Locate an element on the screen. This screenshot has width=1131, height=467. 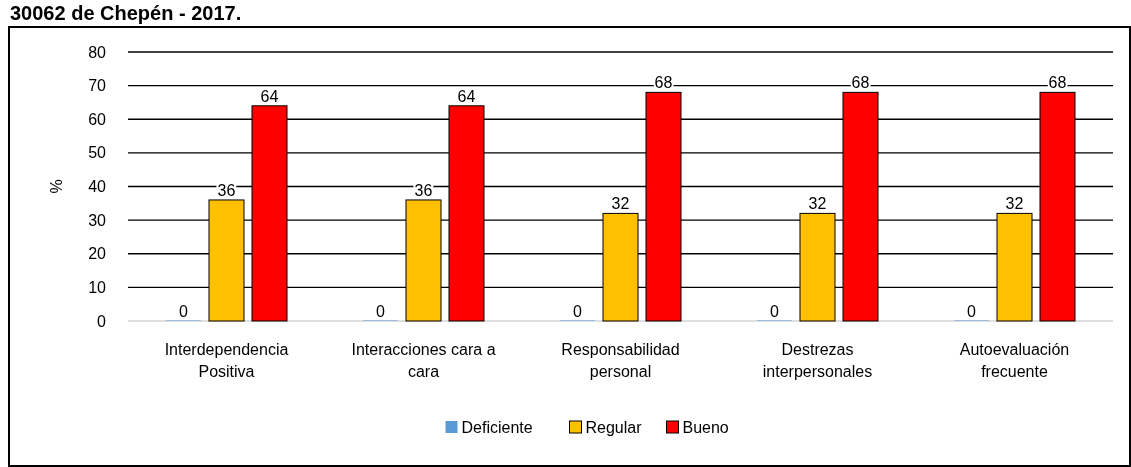
x-tick-label: Destrezas interpersonales is located at coordinates (817, 360).